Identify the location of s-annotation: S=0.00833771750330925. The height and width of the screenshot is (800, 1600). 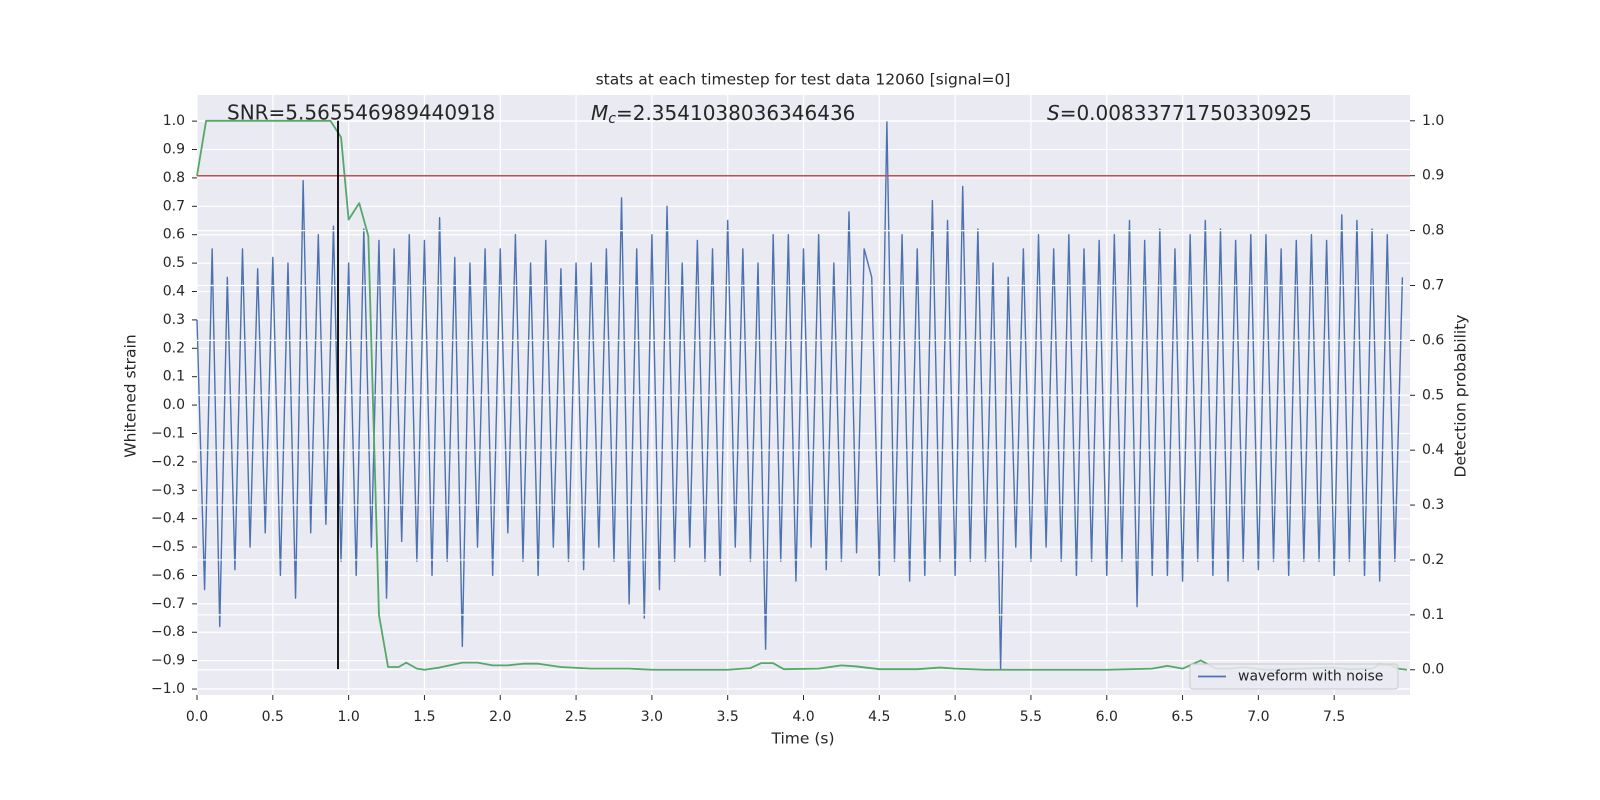
(1179, 113).